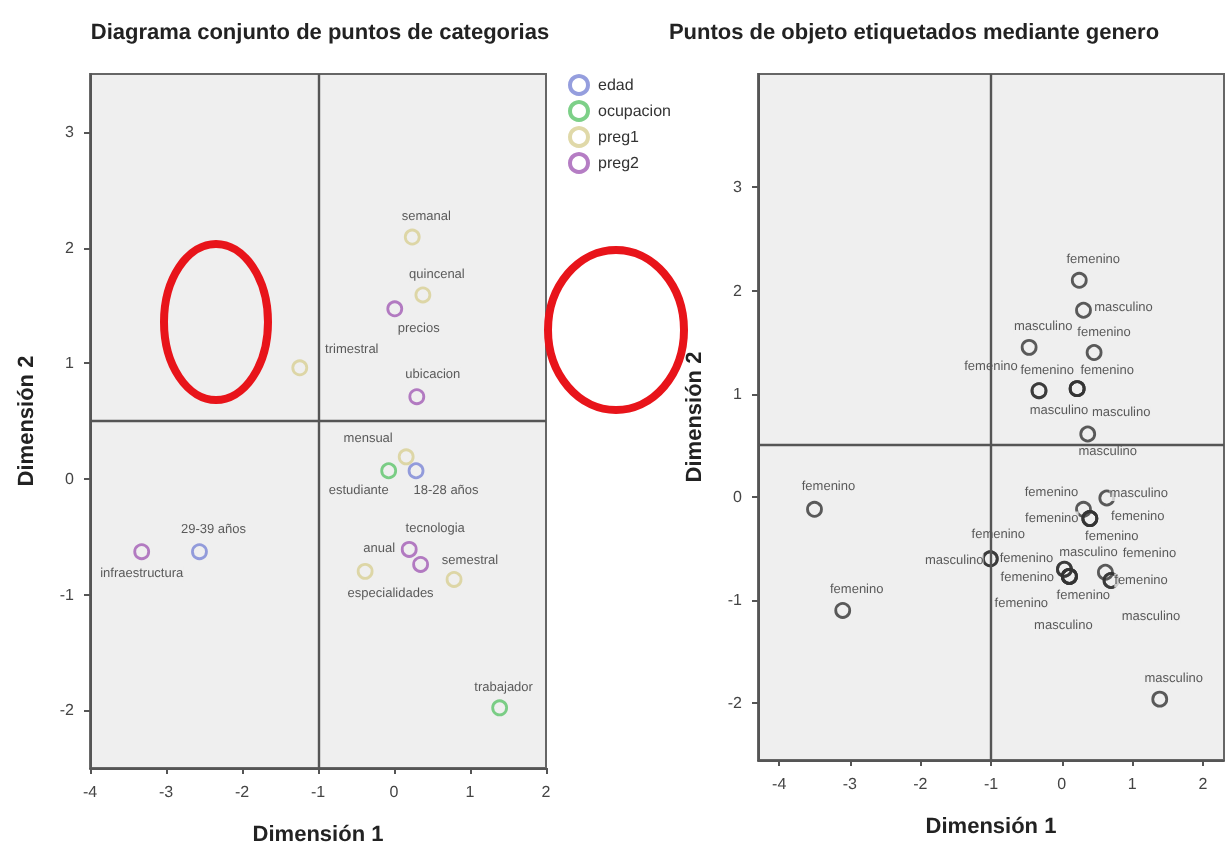  I want to click on legend-label: preg1, so click(619, 137).